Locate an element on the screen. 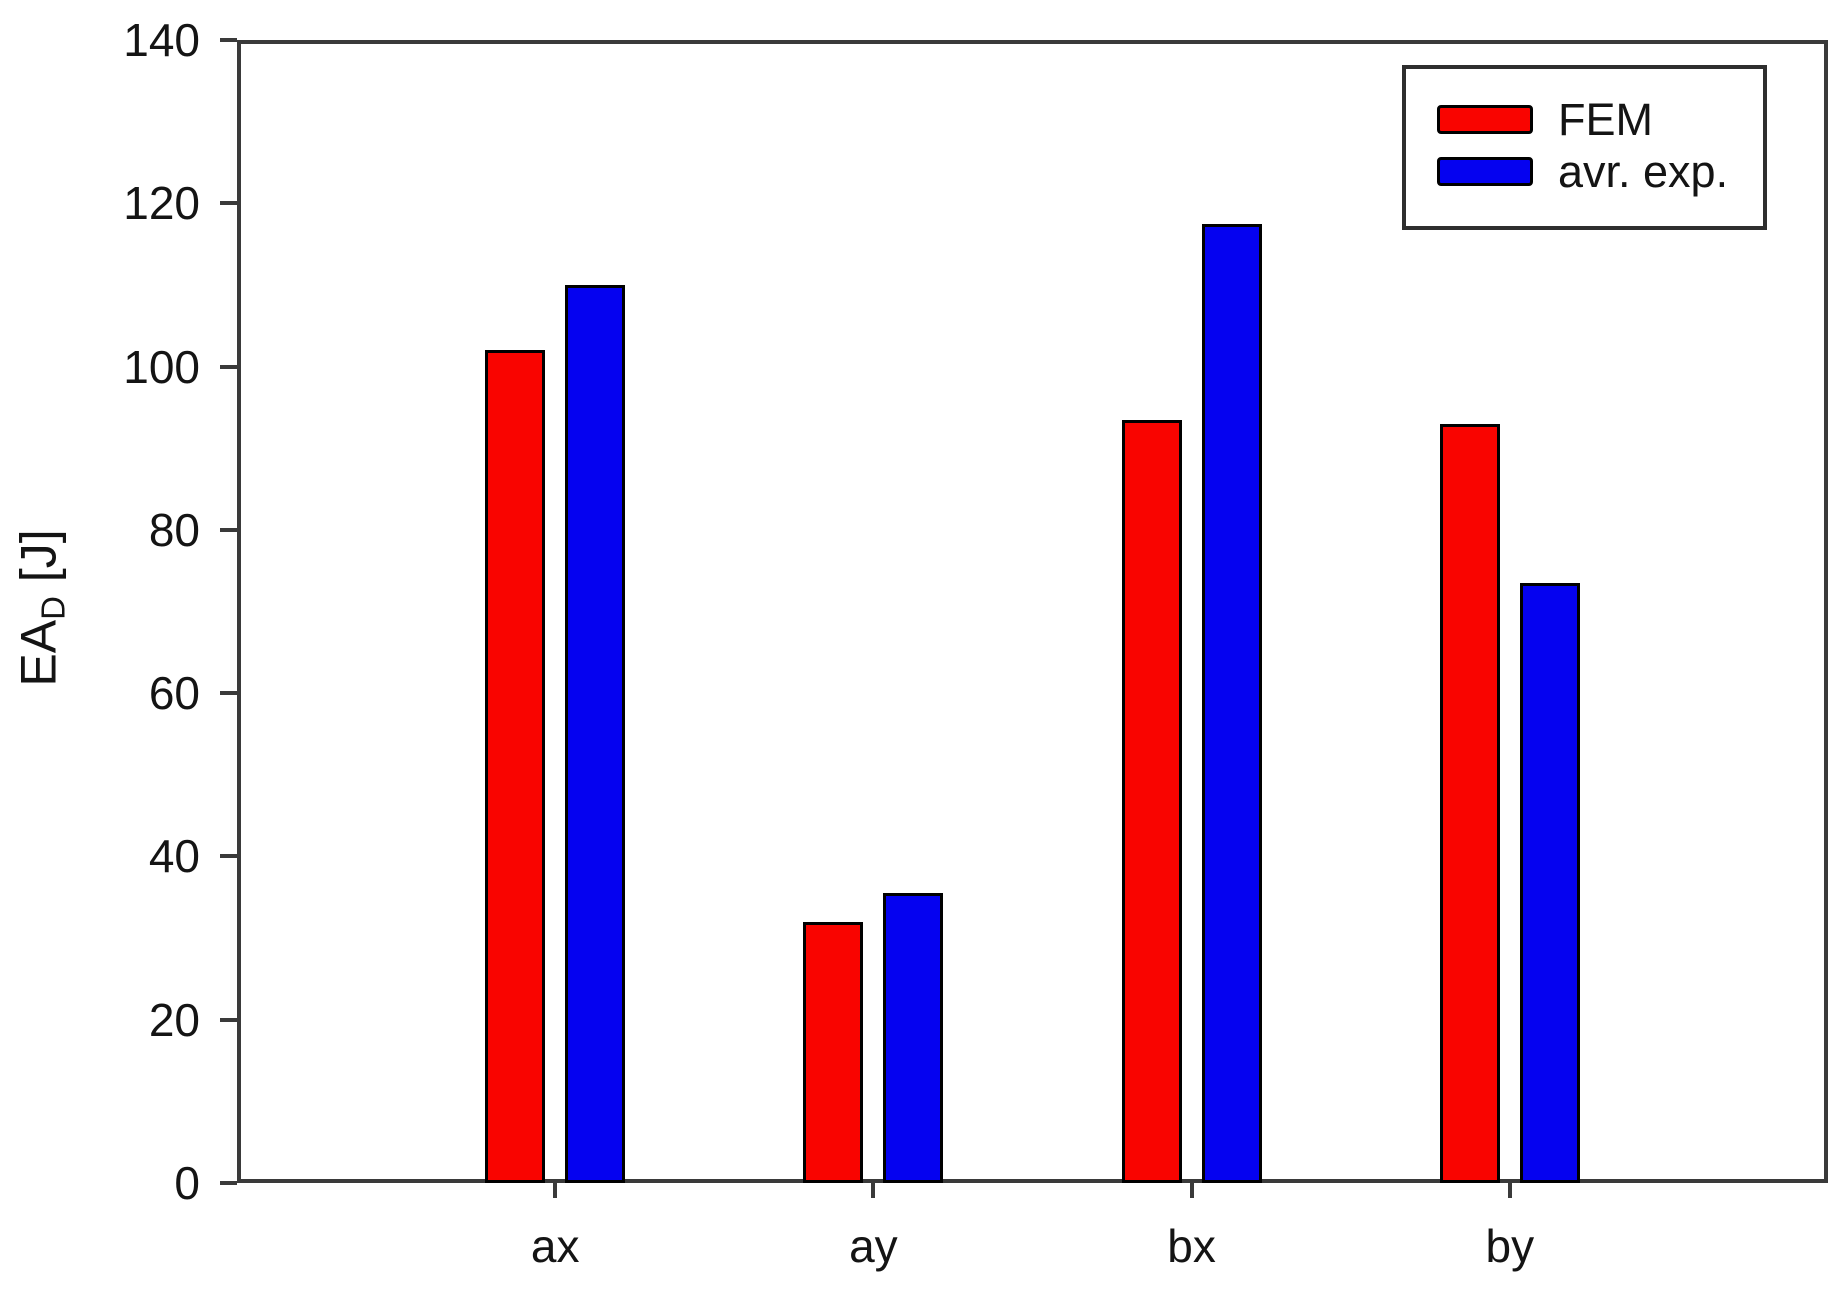  bar-avr-exp-bx is located at coordinates (1231, 703).